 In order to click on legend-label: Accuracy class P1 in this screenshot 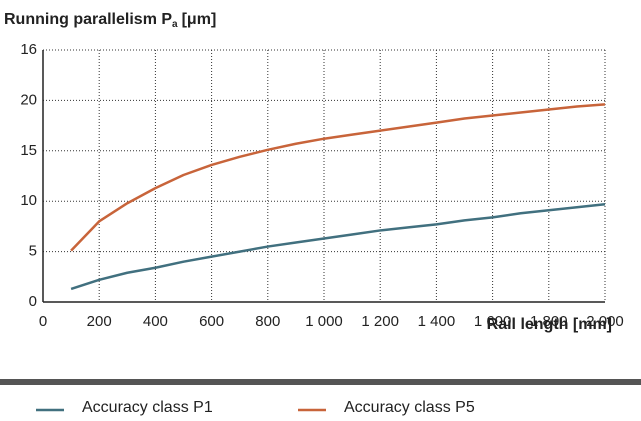, I will do `click(147, 407)`.